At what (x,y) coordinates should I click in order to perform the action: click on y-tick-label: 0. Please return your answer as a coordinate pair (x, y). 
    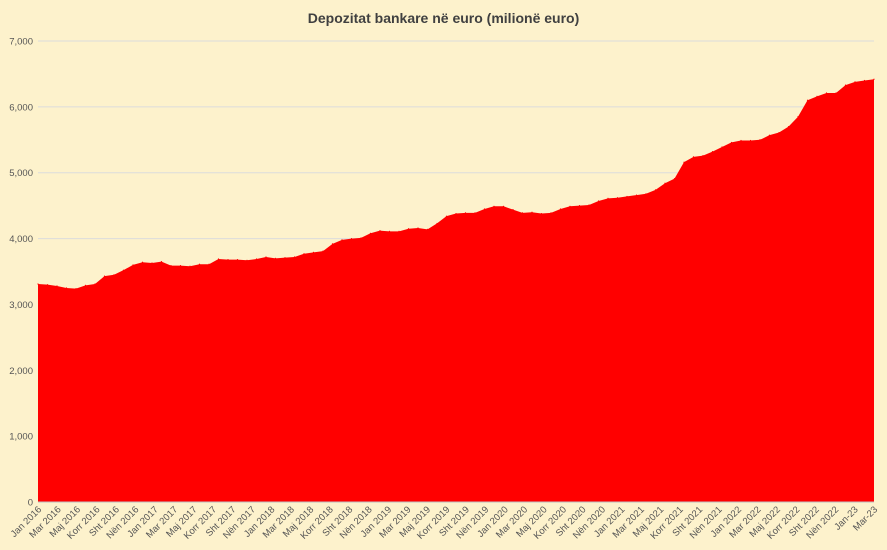
    Looking at the image, I should click on (30, 503).